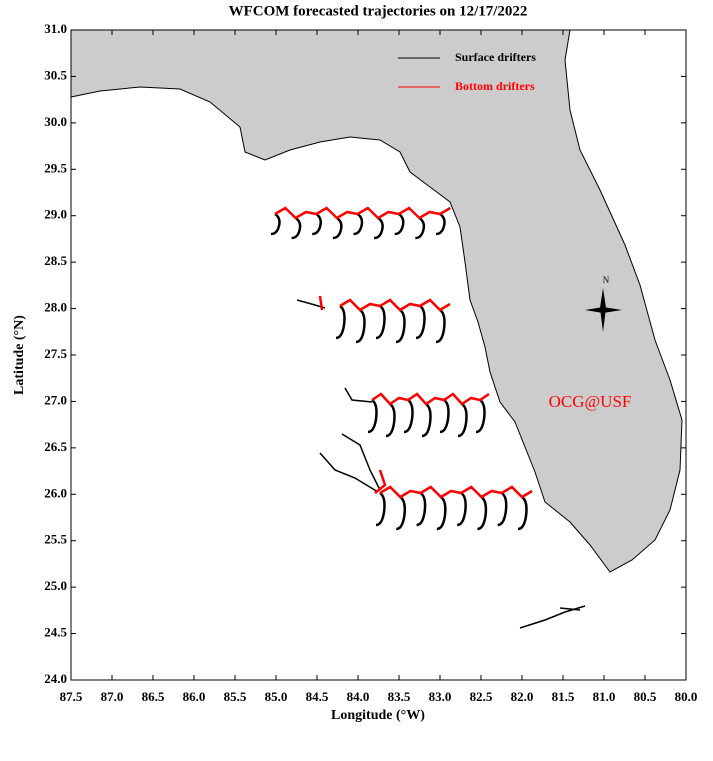  I want to click on y-tick-label: 28.5, so click(55, 260).